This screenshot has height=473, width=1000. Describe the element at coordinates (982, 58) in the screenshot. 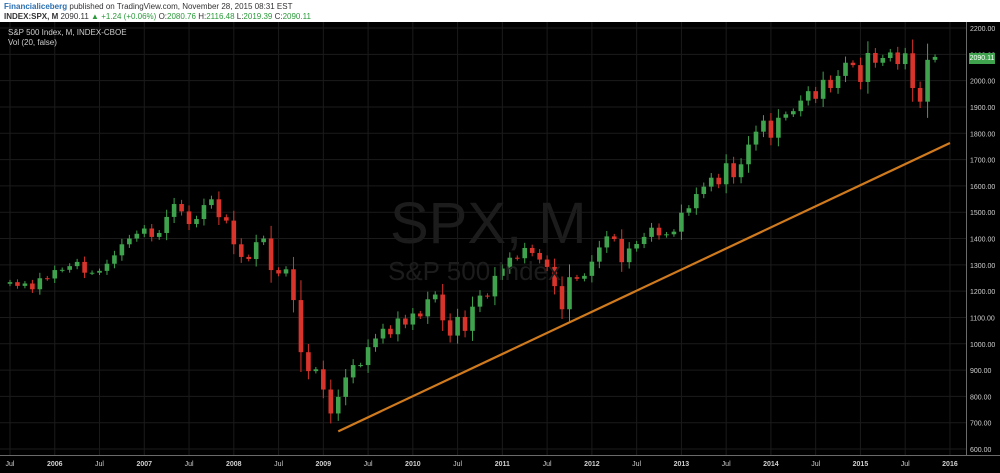

I see `last-price-badge: 2090.11` at that location.